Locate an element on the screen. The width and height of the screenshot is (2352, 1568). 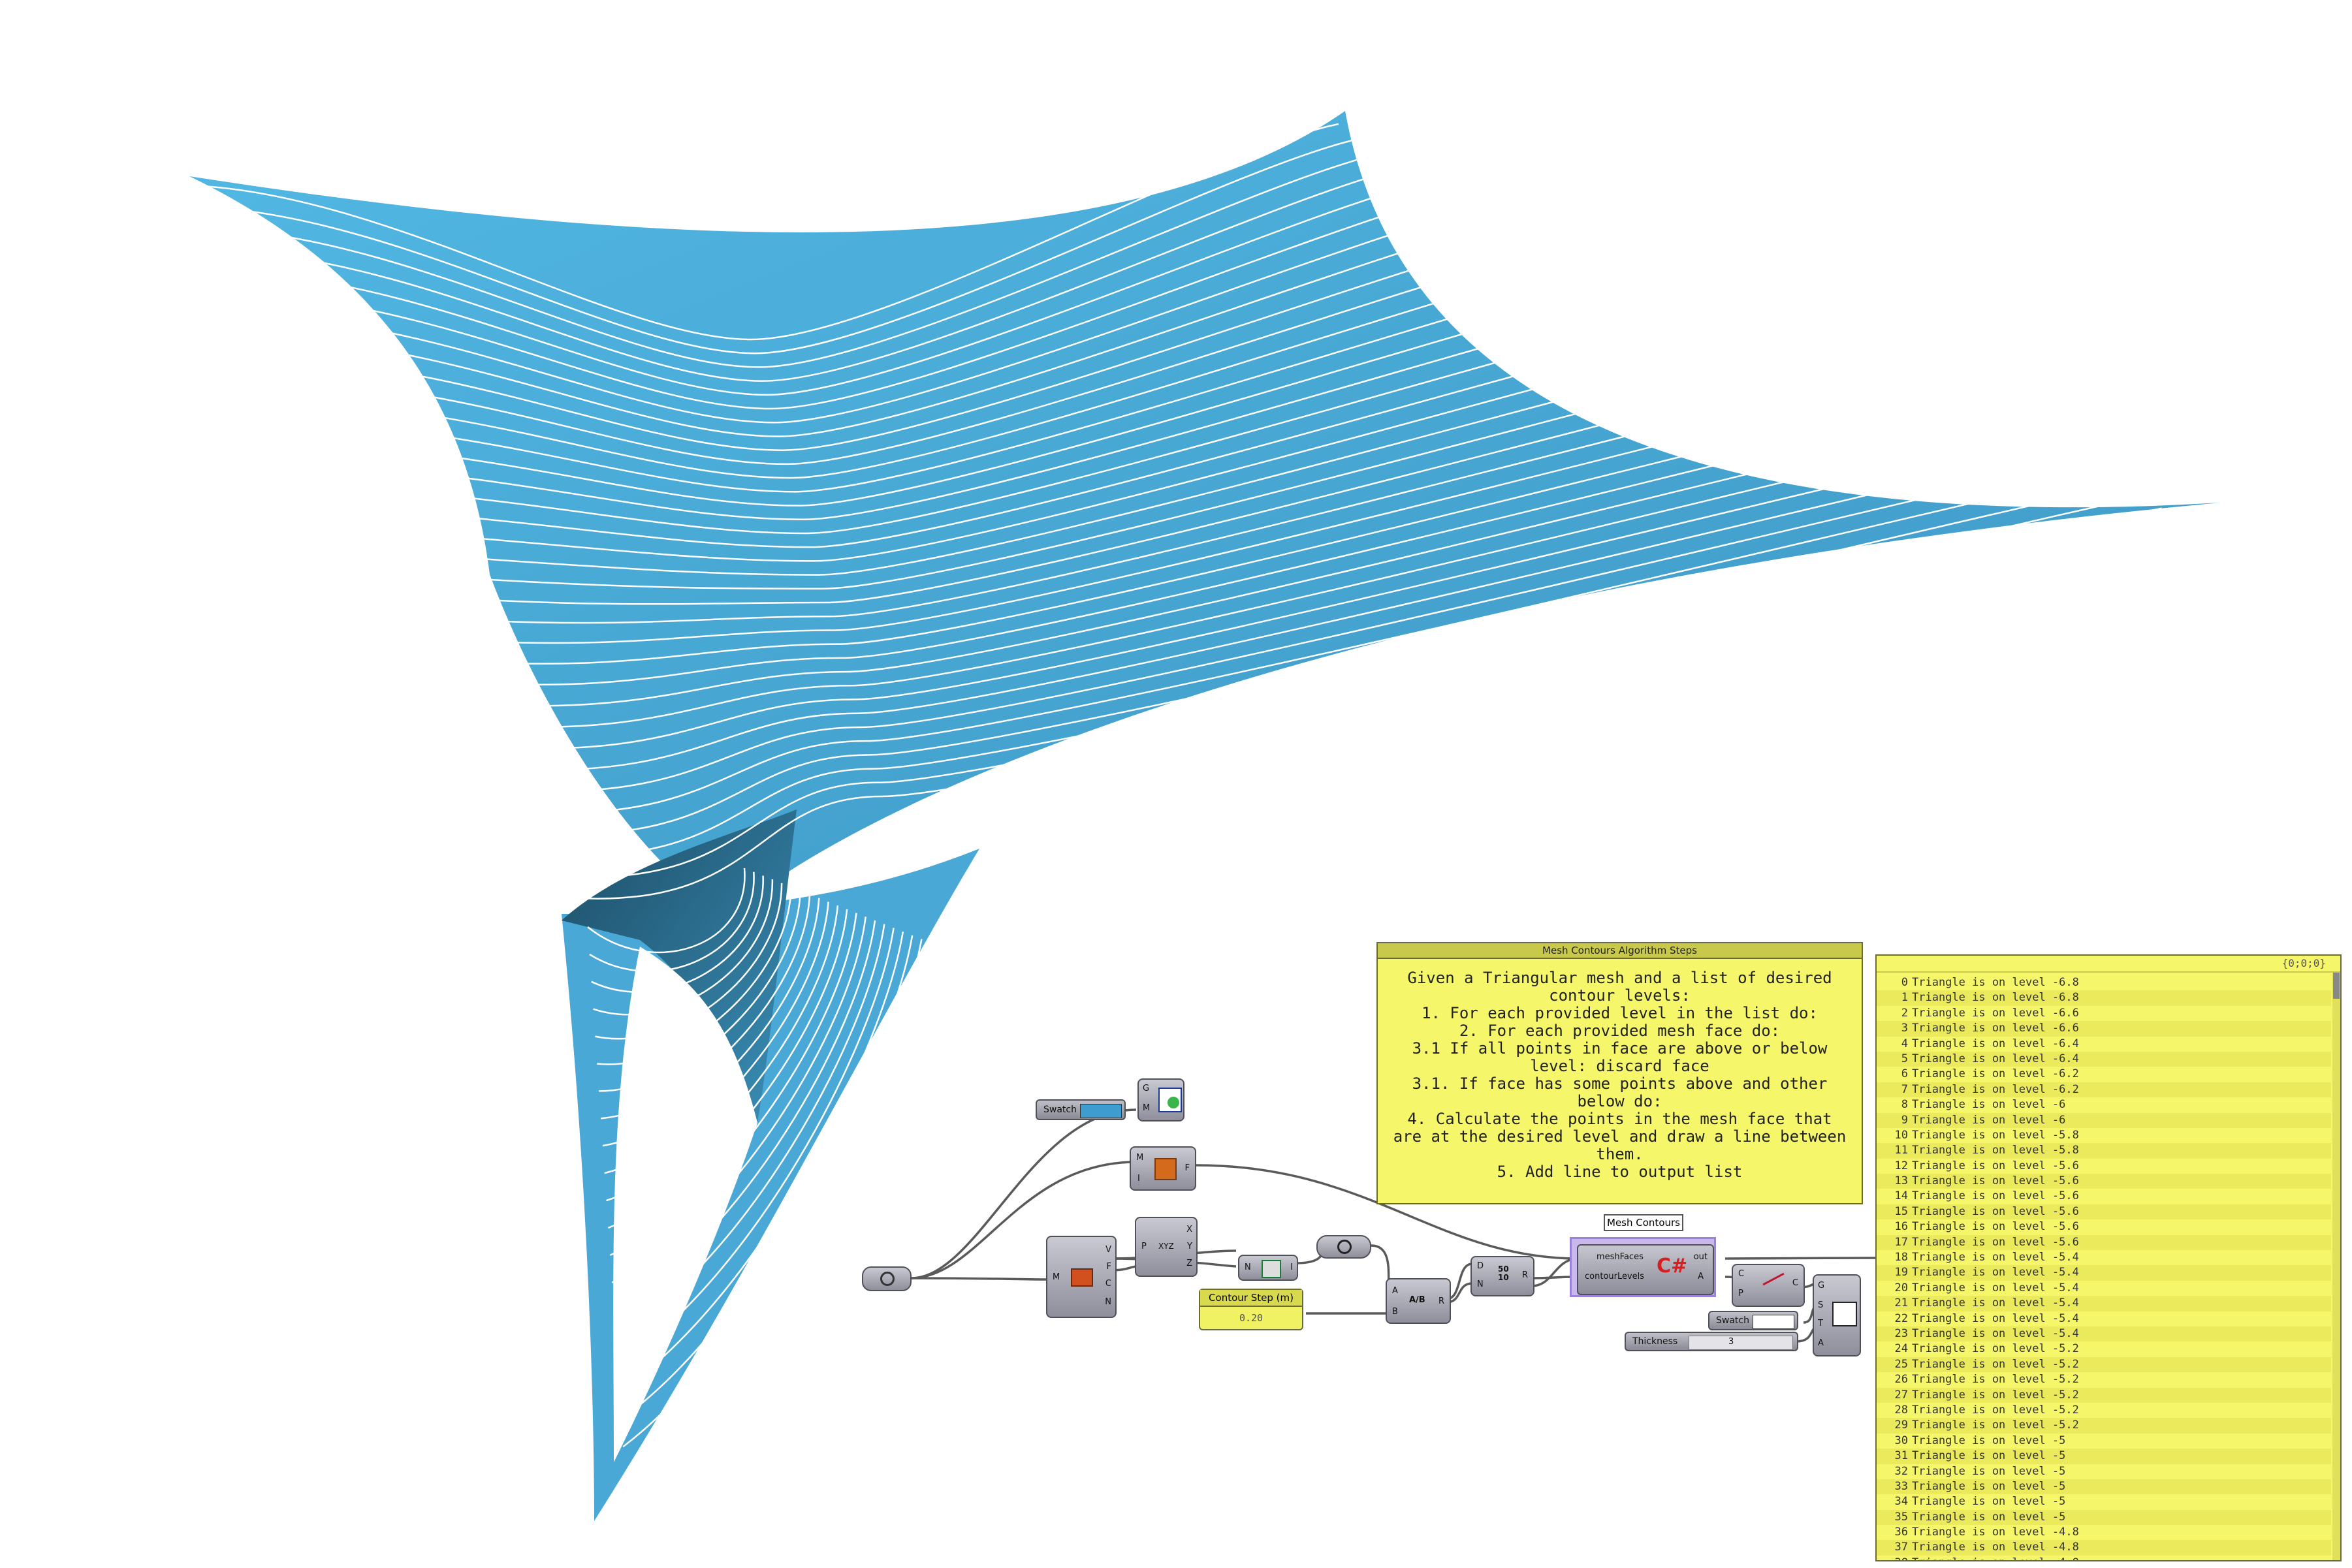
port-i: I is located at coordinates (1138, 1179).